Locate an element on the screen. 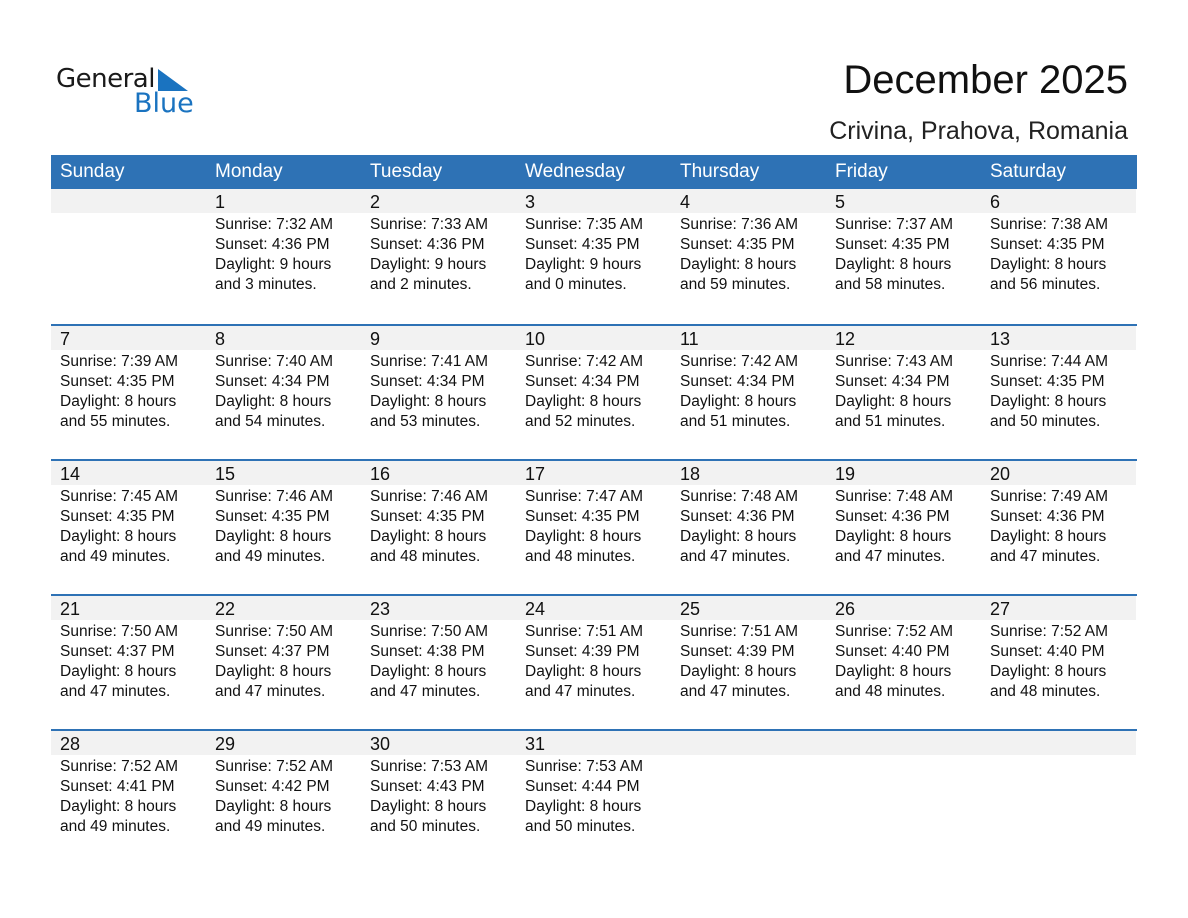  weekday-monday: Monday is located at coordinates (249, 171).